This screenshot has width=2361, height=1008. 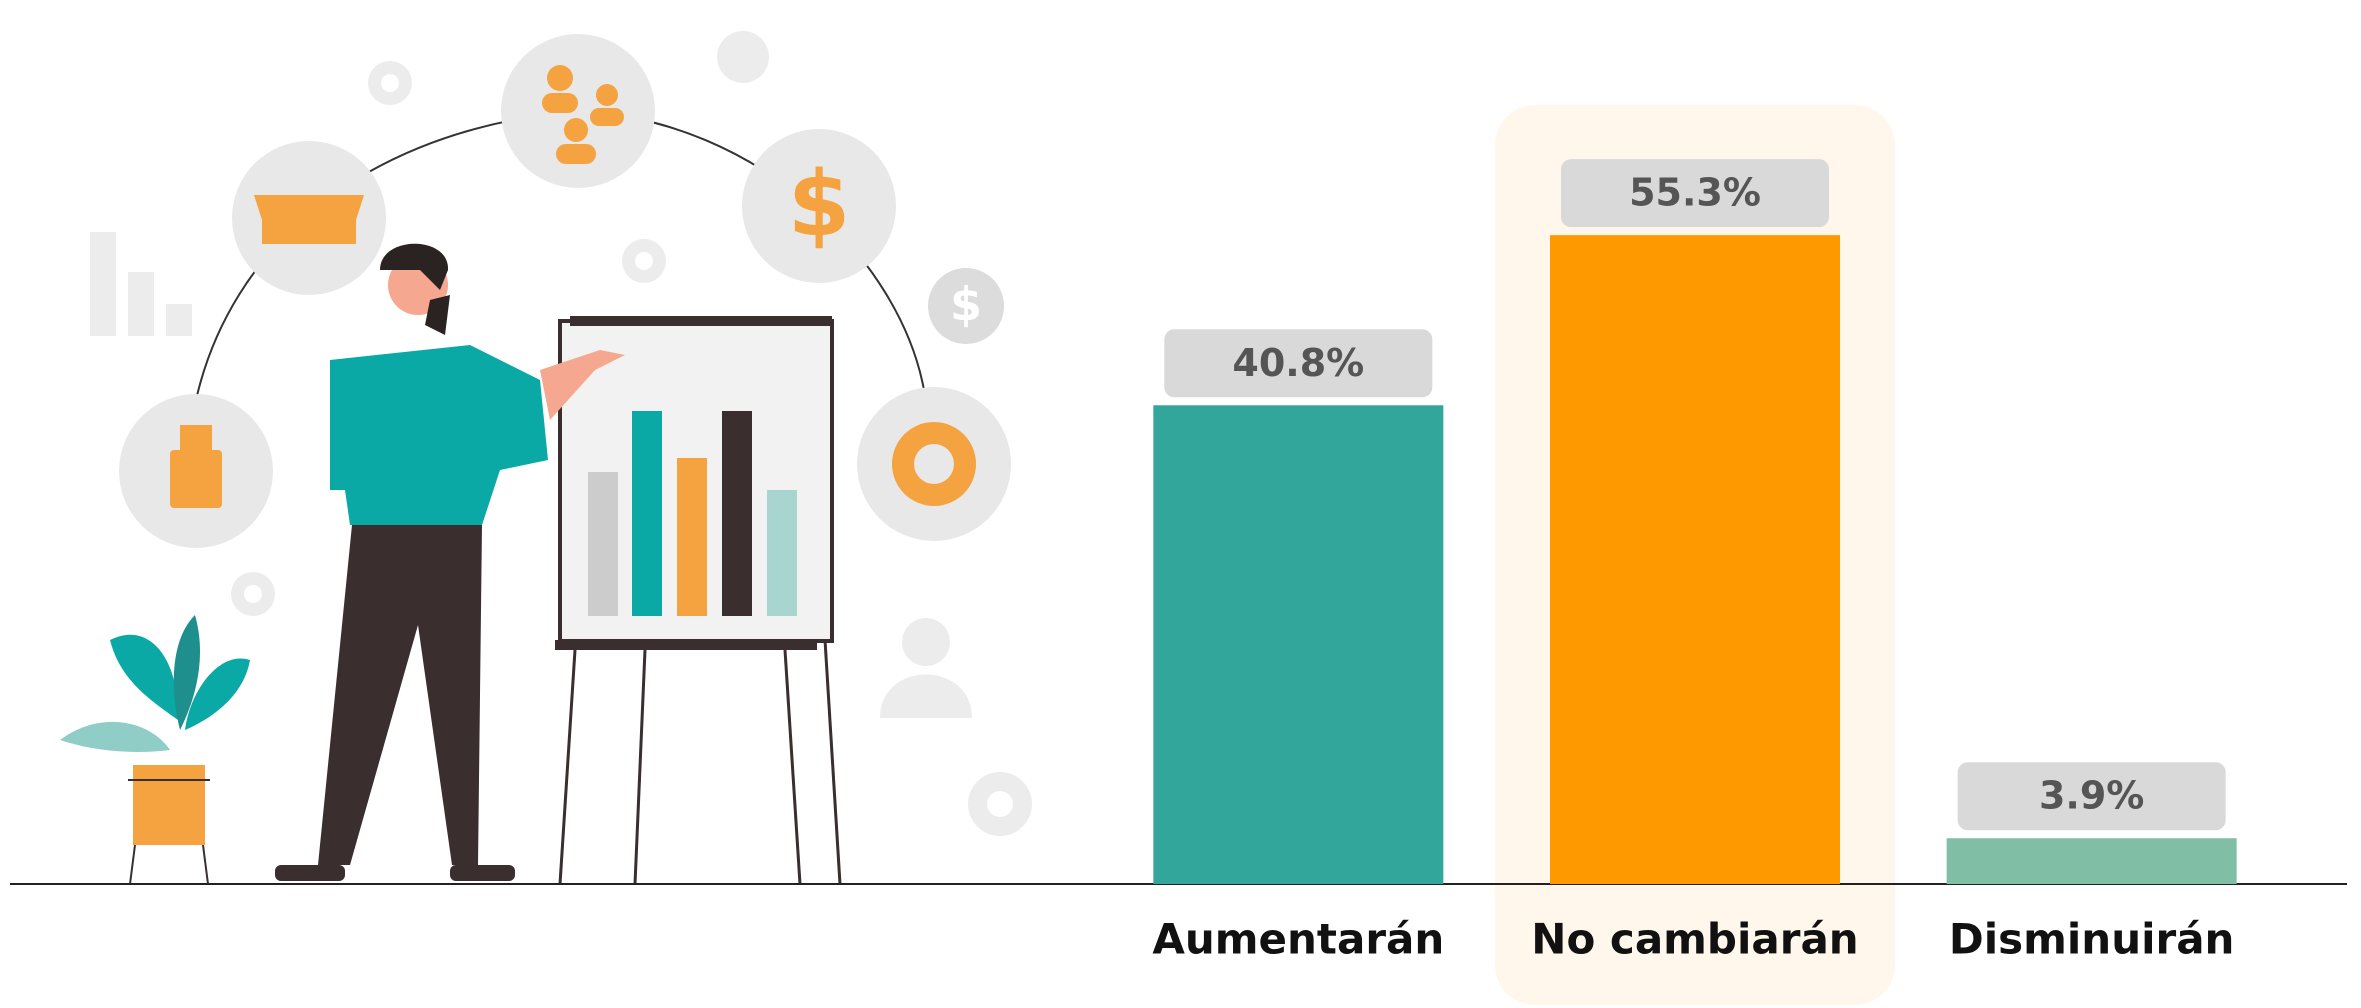 I want to click on x-tick-label: Disminuirán, so click(x=2092, y=939).